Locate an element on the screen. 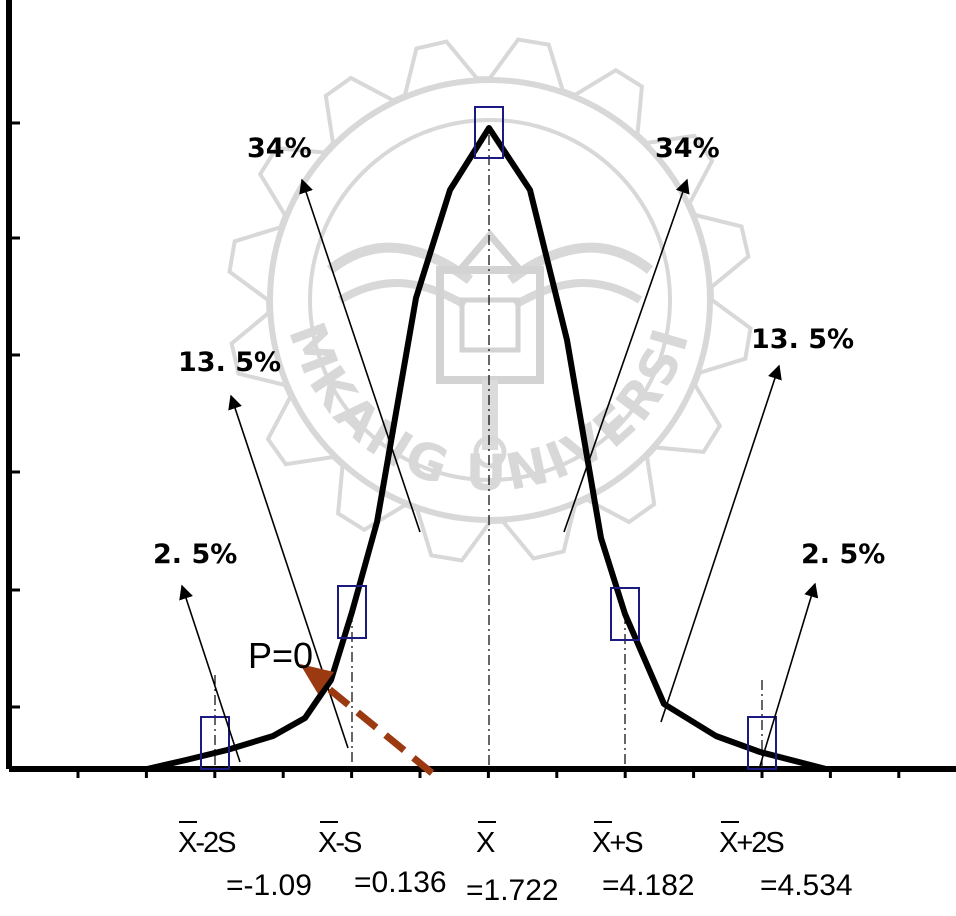 The image size is (956, 916). label-right-34: 34% is located at coordinates (687, 148).